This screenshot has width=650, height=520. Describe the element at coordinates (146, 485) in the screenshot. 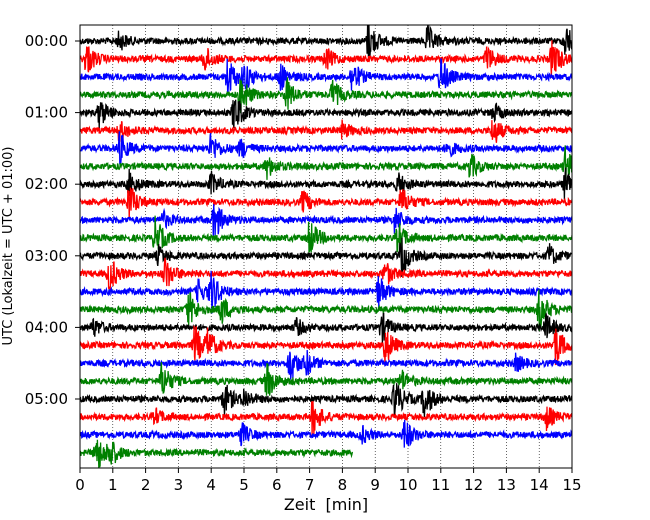

I see `x-tick-label: 2` at that location.